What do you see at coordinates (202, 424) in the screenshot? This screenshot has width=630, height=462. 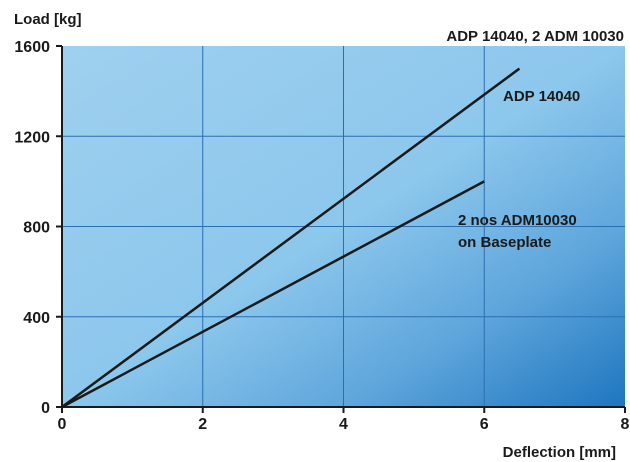 I see `x-tick-label: 2` at bounding box center [202, 424].